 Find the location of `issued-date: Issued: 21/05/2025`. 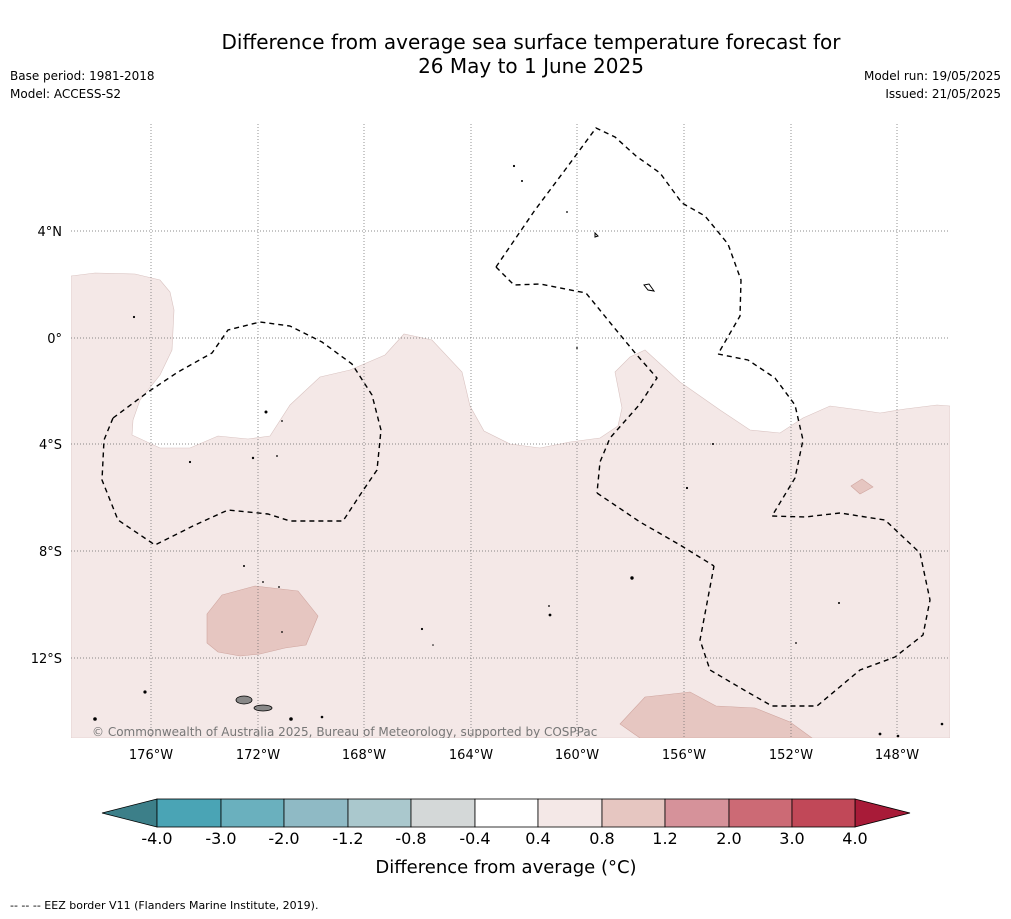

issued-date: Issued: 21/05/2025 is located at coordinates (943, 94).